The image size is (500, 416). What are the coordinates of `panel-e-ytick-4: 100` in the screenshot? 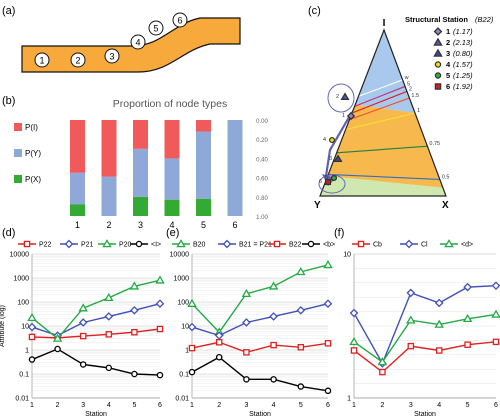 It's located at (183, 303).